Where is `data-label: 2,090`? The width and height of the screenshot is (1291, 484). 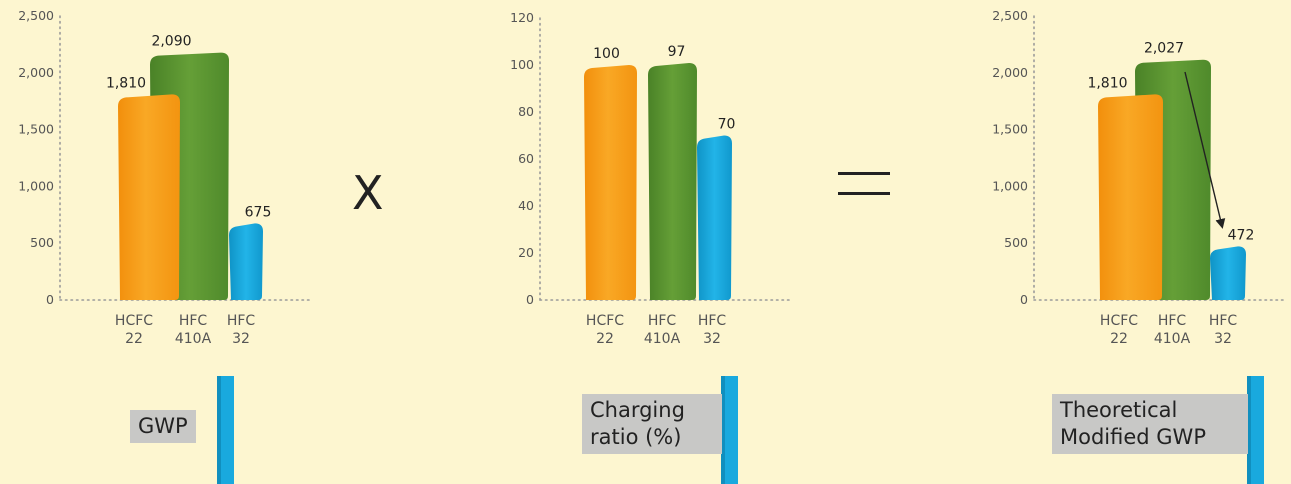
data-label: 2,090 is located at coordinates (171, 42).